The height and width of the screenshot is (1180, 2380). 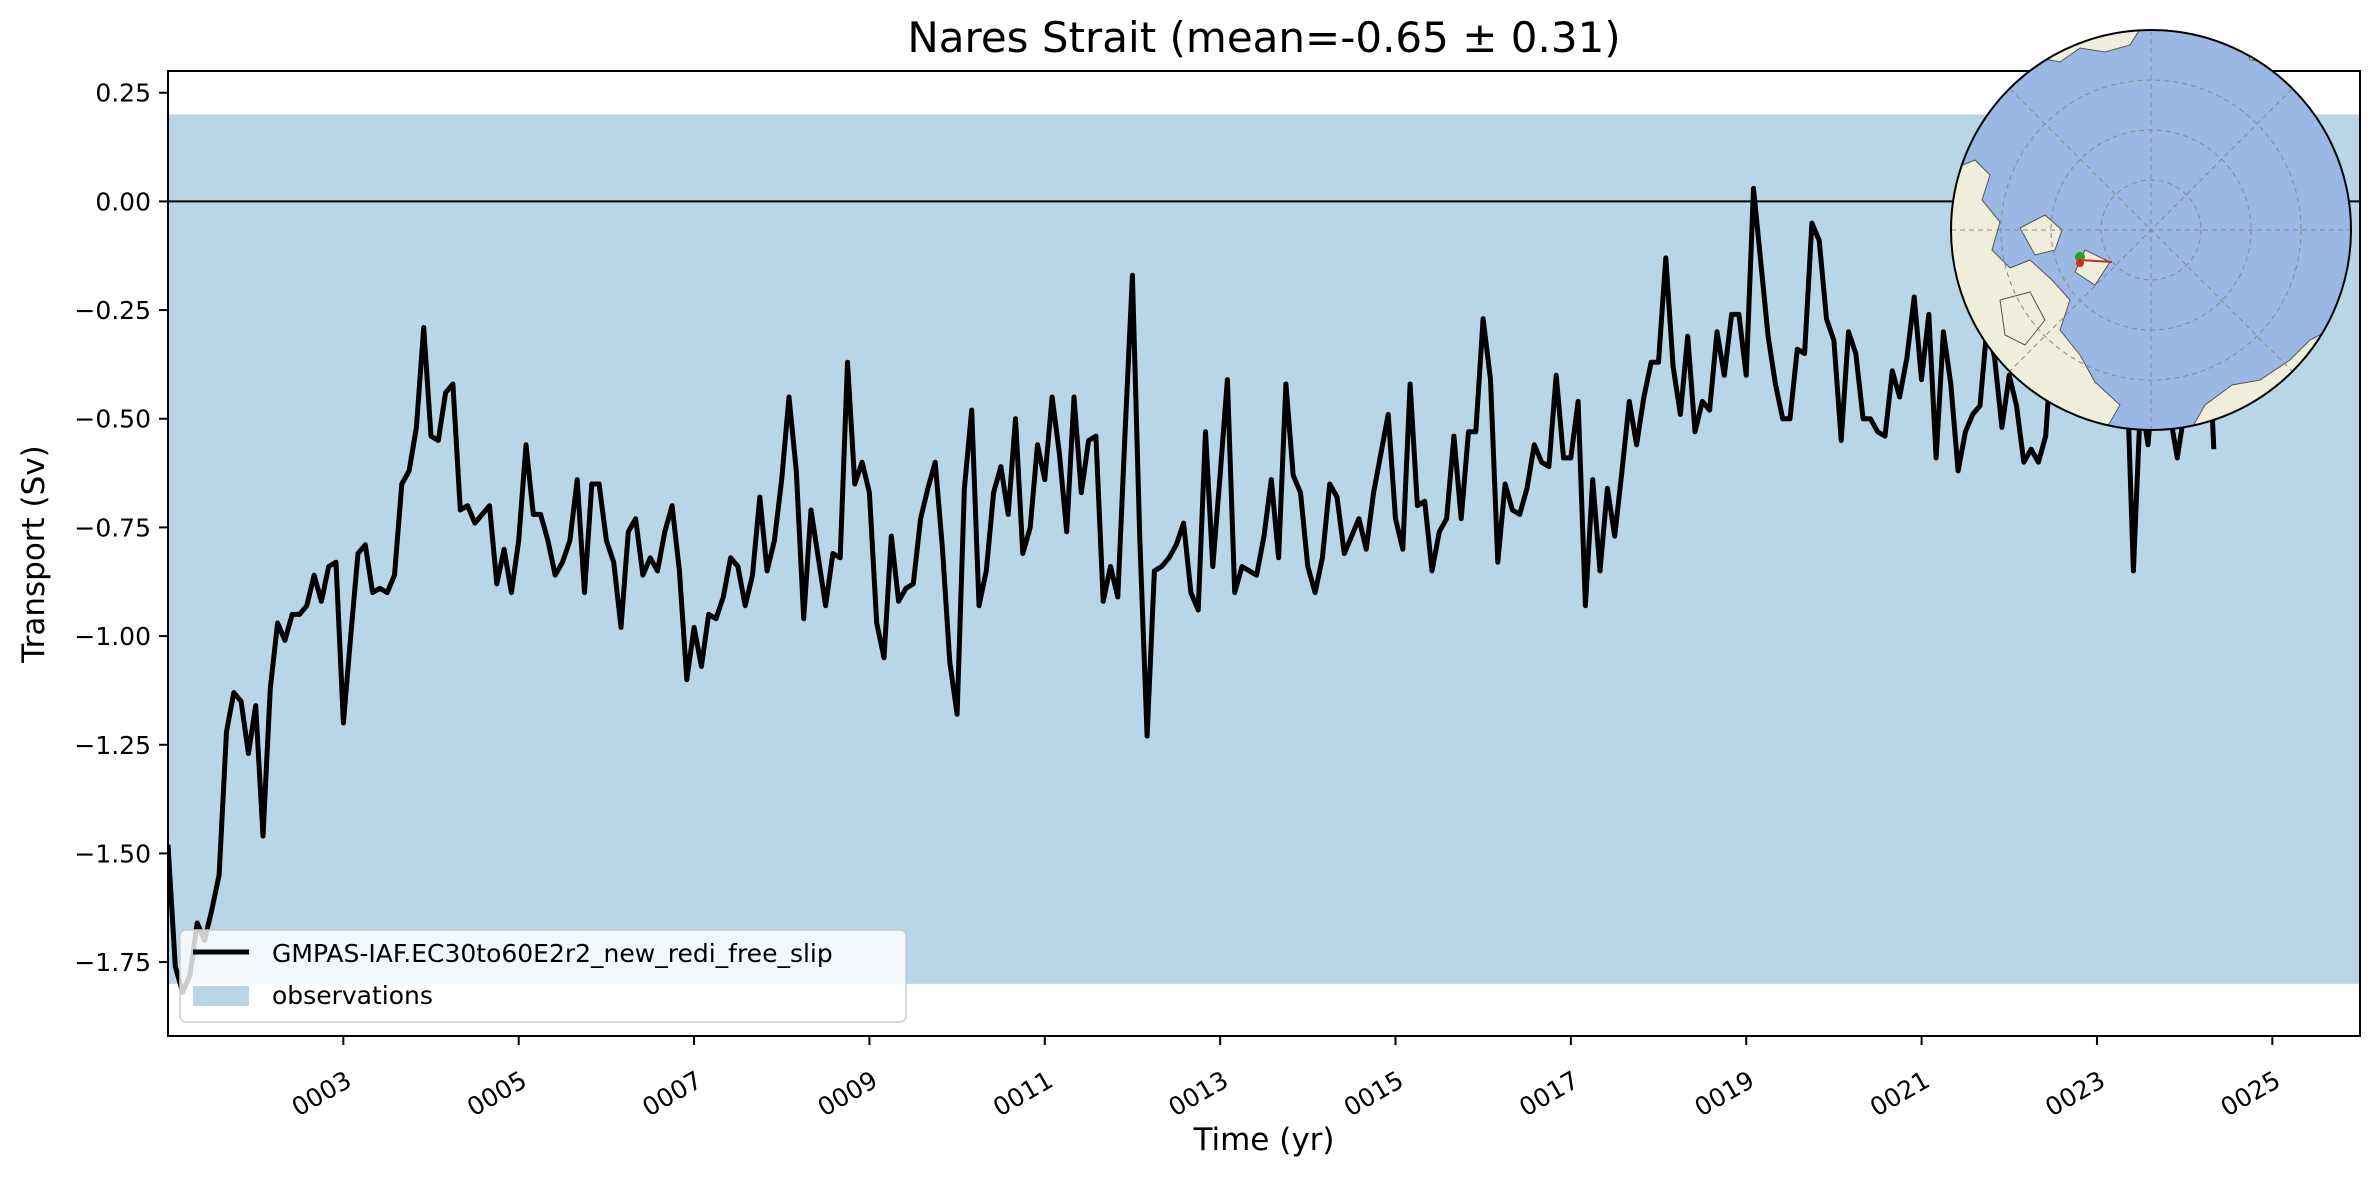 I want to click on x-tick-label: 0009, so click(x=848, y=1093).